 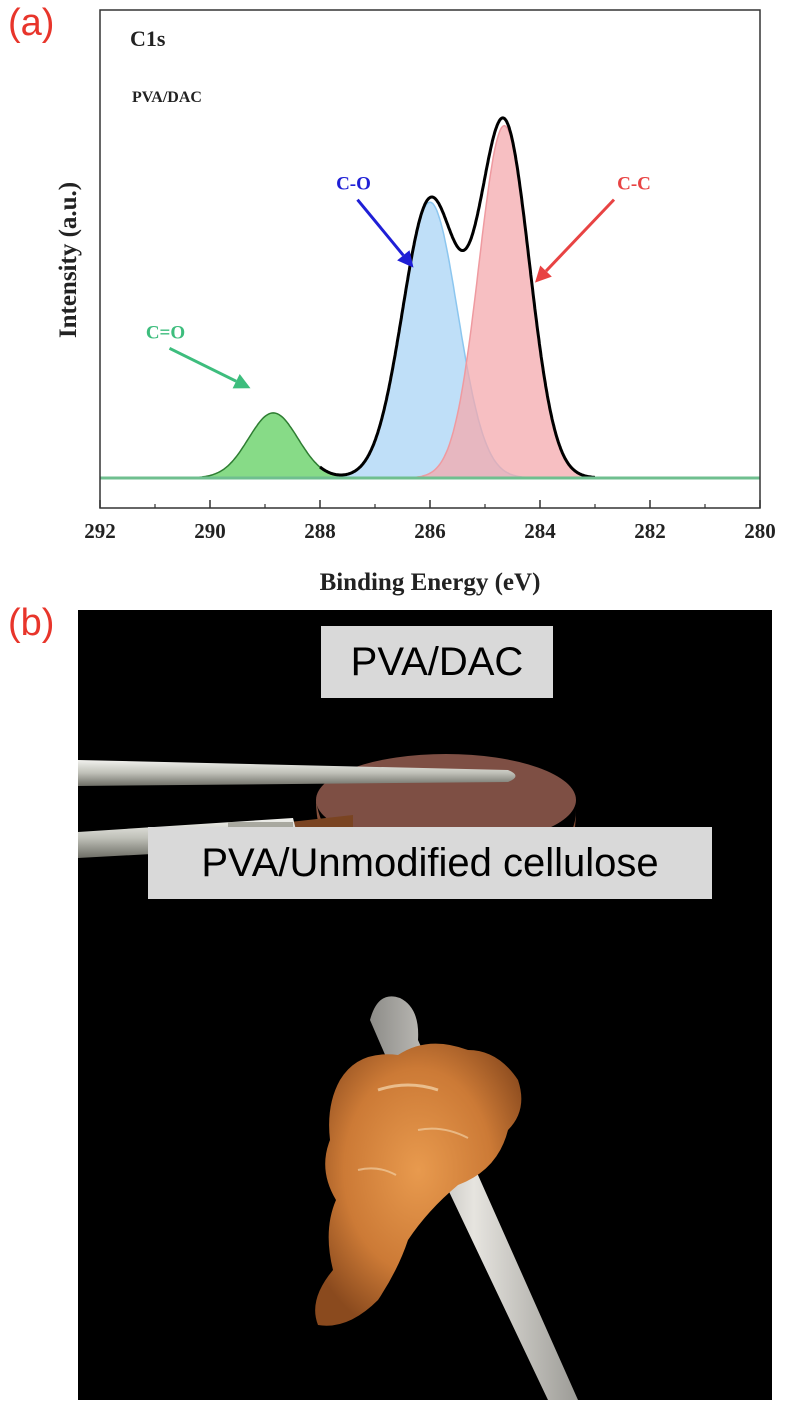 I want to click on panel-b-label: (b), so click(x=31, y=623).